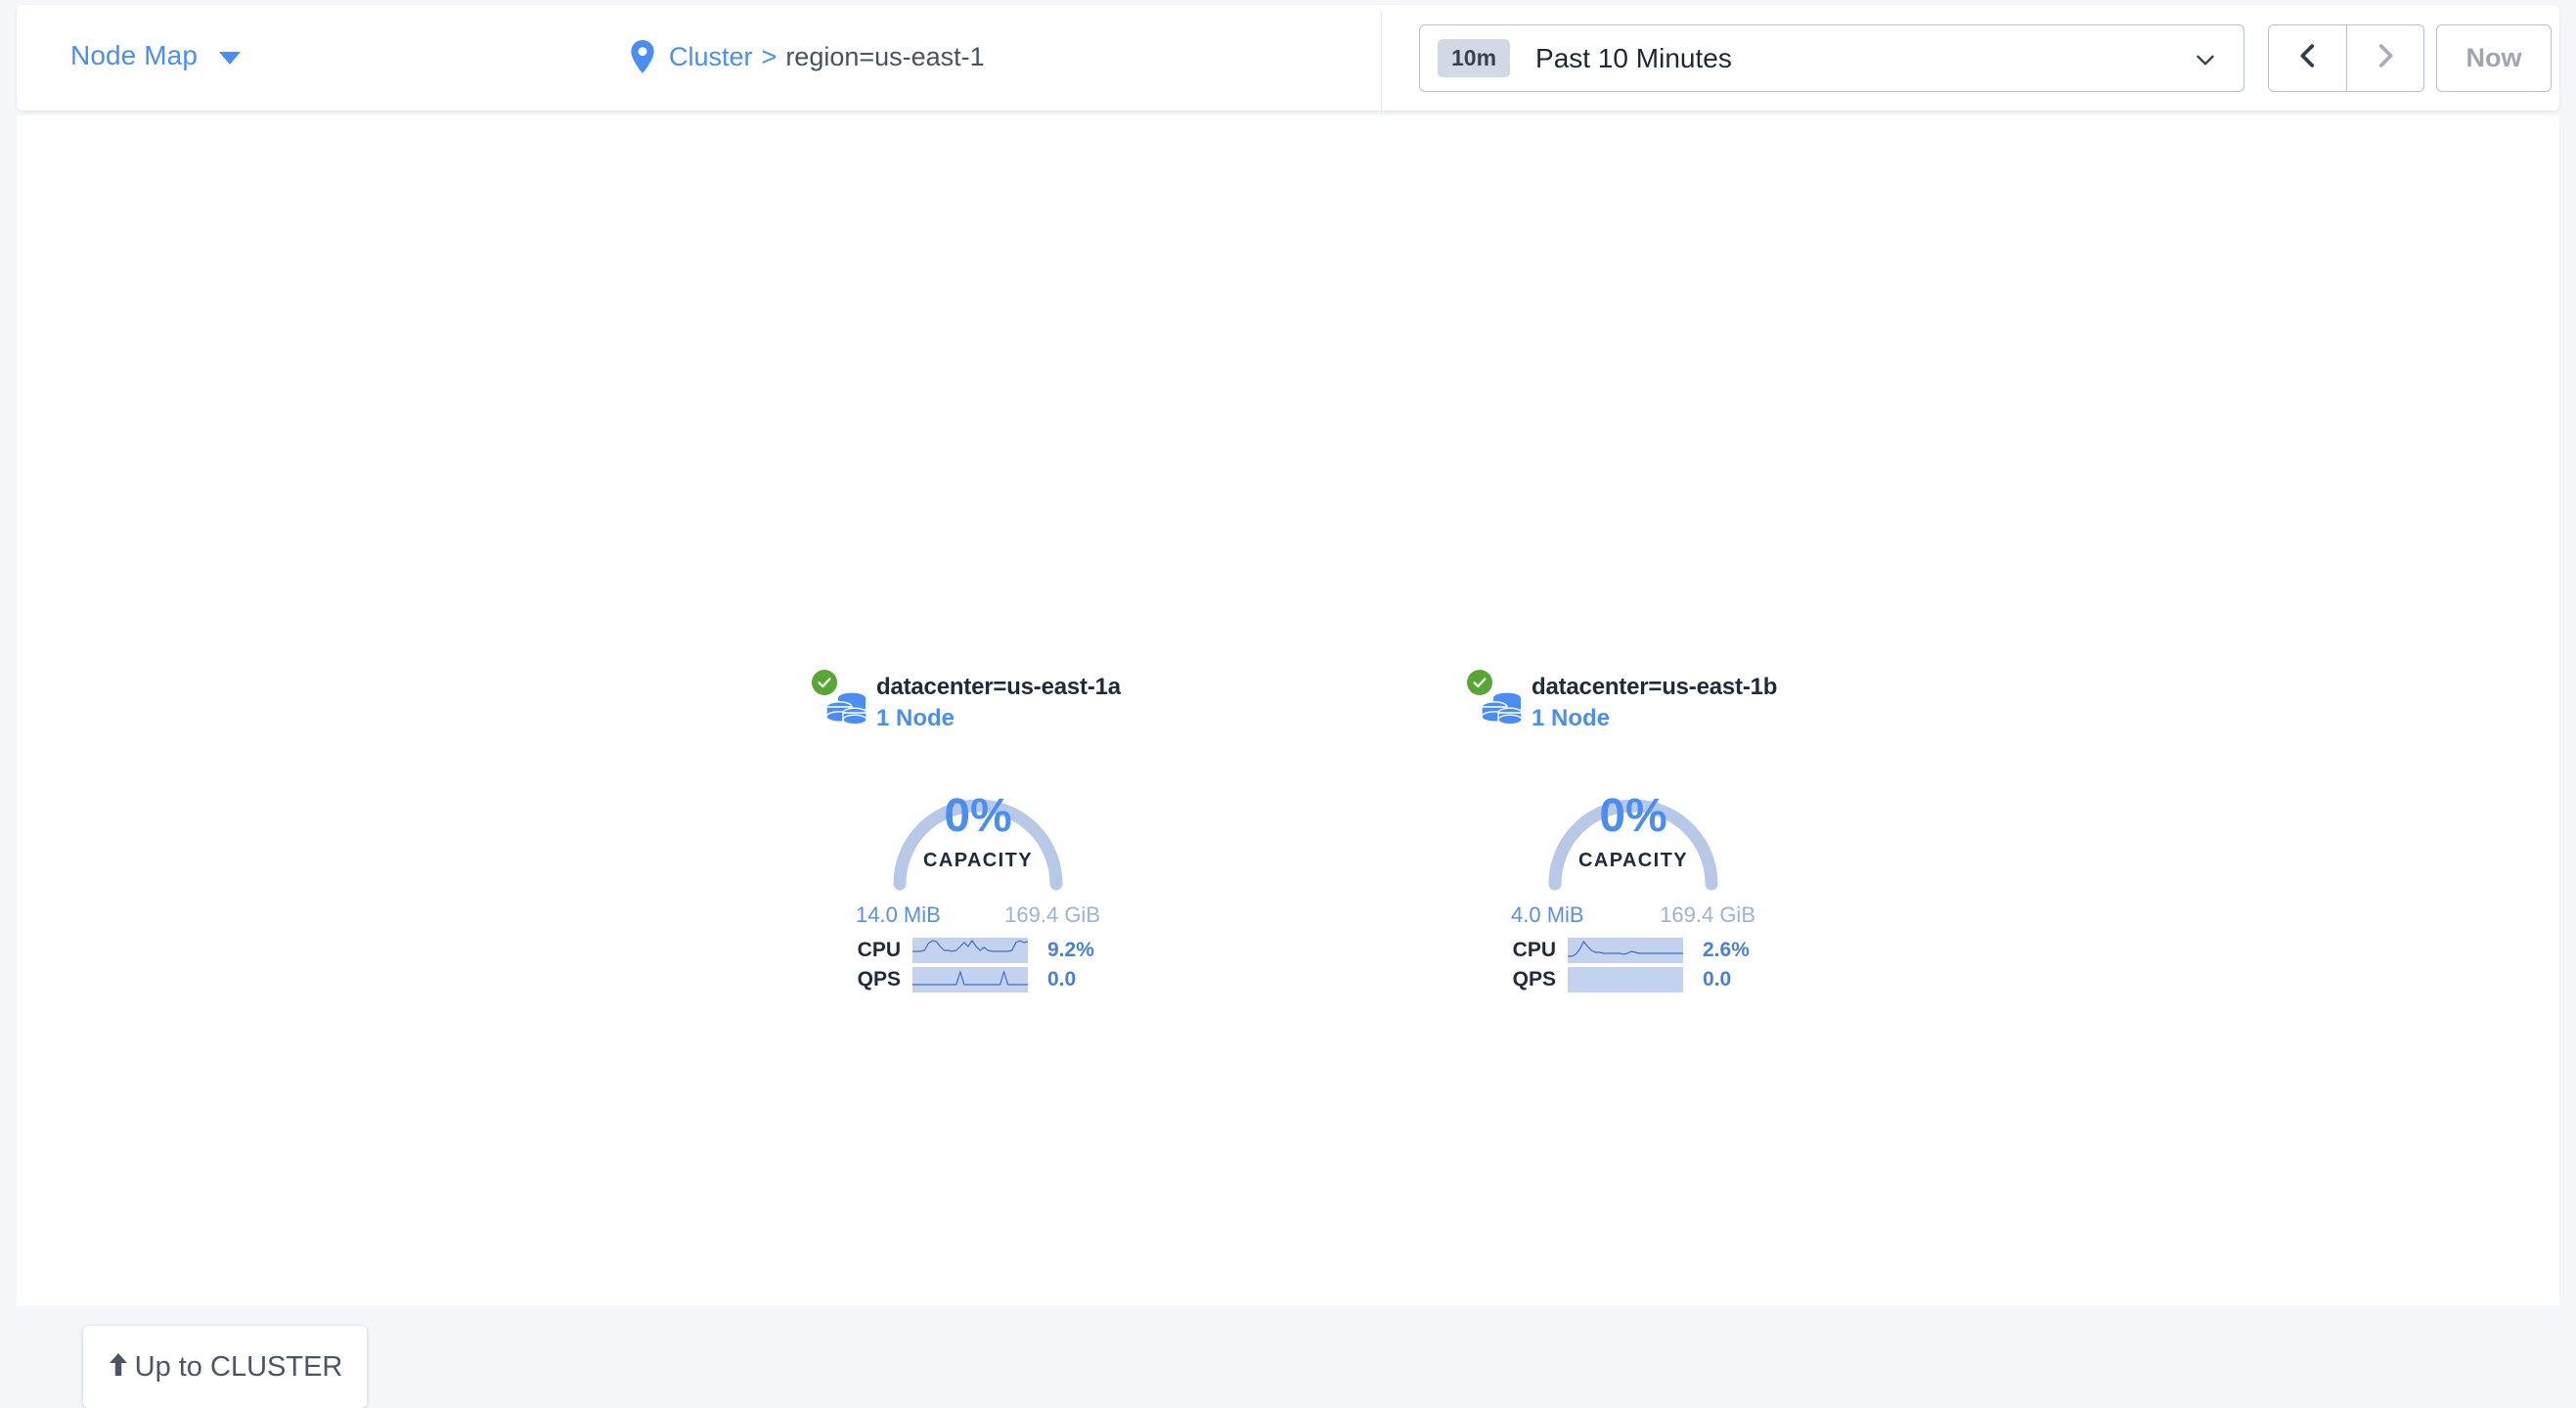  I want to click on up-to-cluster-label: Up to CLUSTER, so click(238, 1366).